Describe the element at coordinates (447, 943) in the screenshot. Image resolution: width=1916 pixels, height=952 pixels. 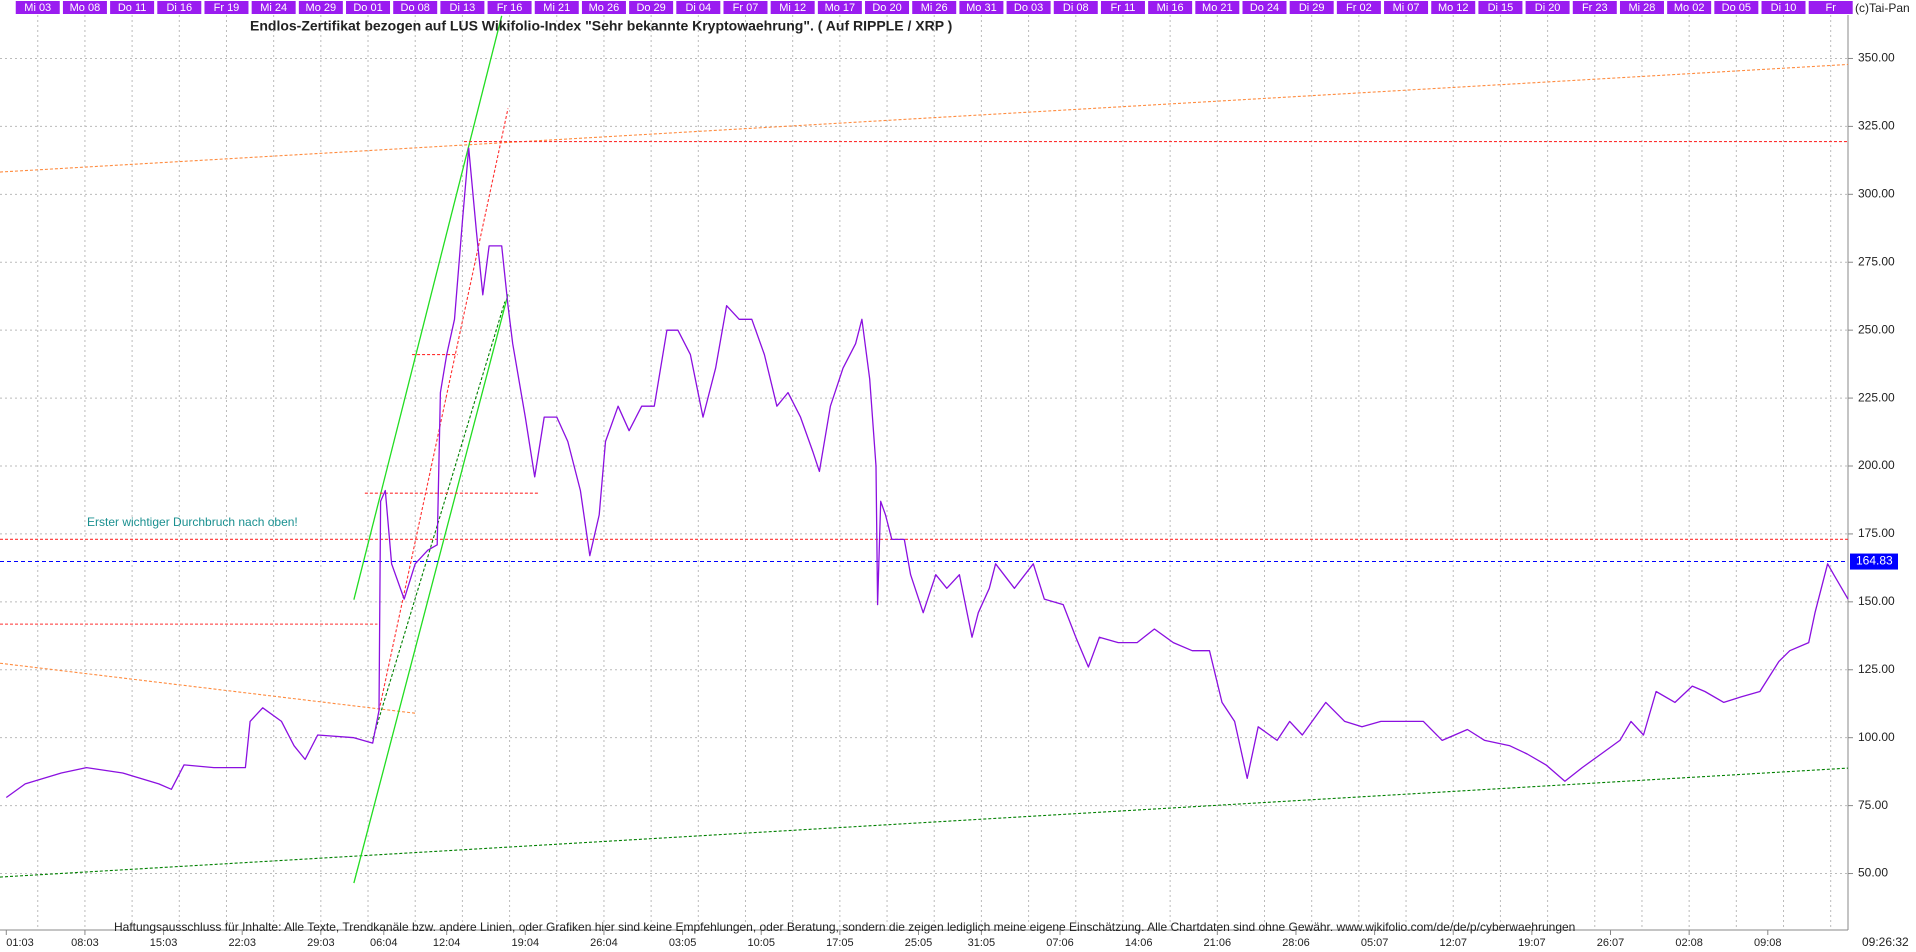
I see `x-tick-label: 12:04` at that location.